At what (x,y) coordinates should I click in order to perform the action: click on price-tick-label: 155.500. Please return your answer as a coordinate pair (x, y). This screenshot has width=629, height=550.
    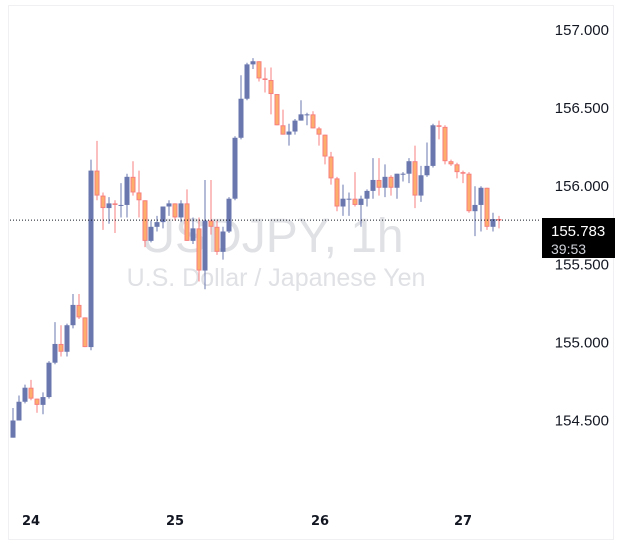
    Looking at the image, I should click on (582, 264).